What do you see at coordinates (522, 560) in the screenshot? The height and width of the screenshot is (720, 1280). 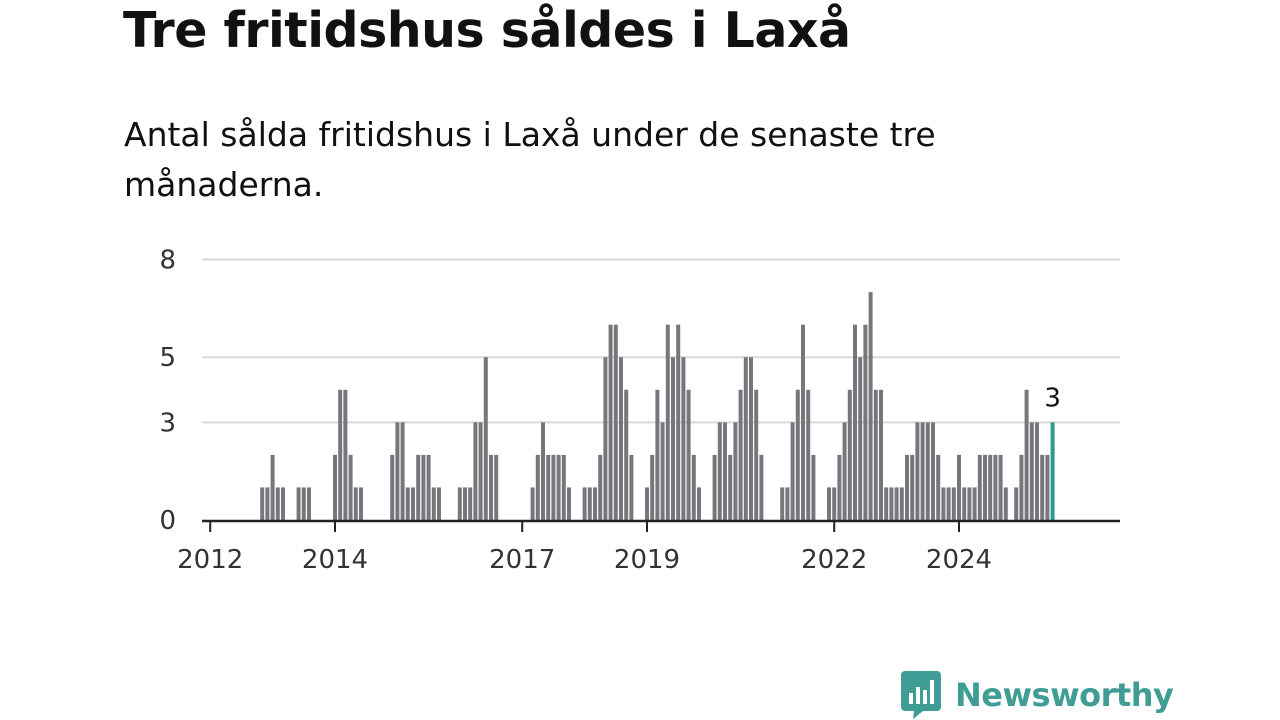 I see `x-tick-label: 2017` at bounding box center [522, 560].